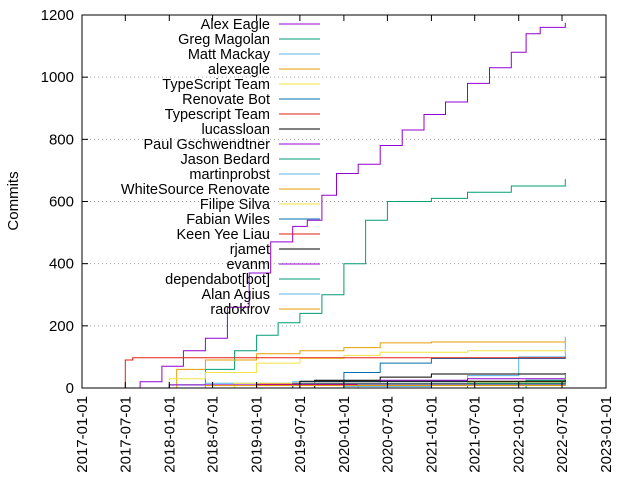 The height and width of the screenshot is (480, 640). What do you see at coordinates (217, 280) in the screenshot?
I see `legend-label-17: dependabot[bot]` at bounding box center [217, 280].